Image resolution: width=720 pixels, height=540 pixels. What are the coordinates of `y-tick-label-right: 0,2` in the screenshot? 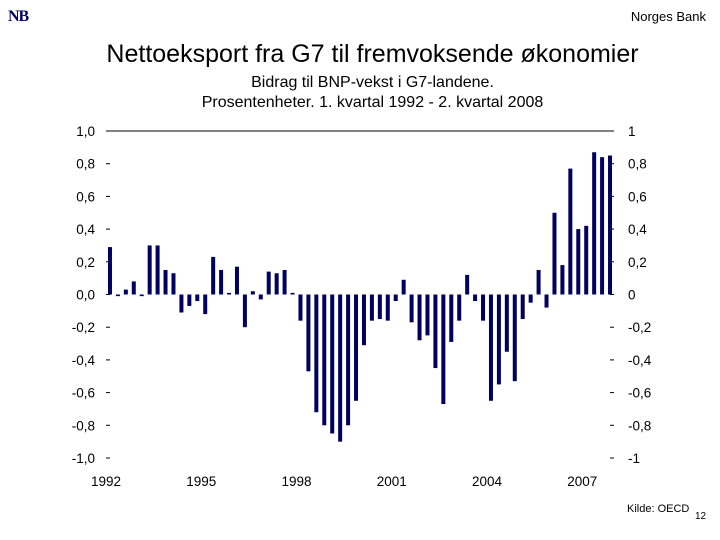 It's located at (637, 262).